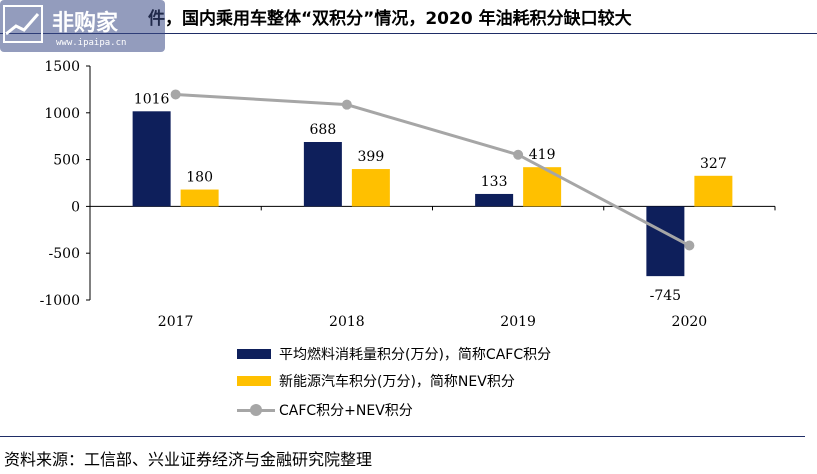 The image size is (817, 474). I want to click on bar-cafc-2019, so click(494, 200).